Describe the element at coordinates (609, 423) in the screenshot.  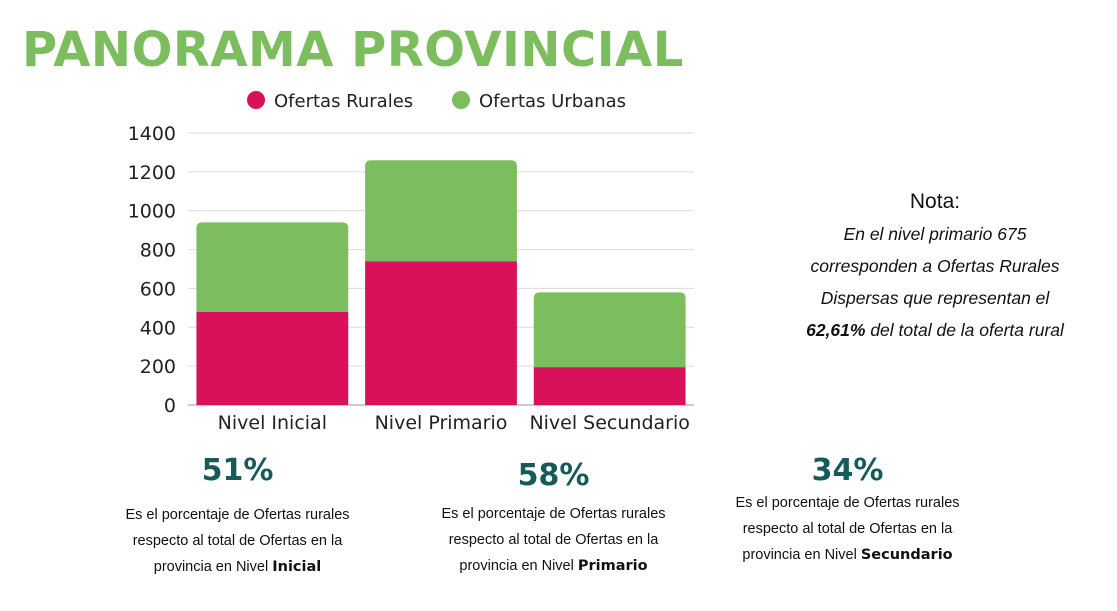
I see `x-category-label: Nivel Secundario` at that location.